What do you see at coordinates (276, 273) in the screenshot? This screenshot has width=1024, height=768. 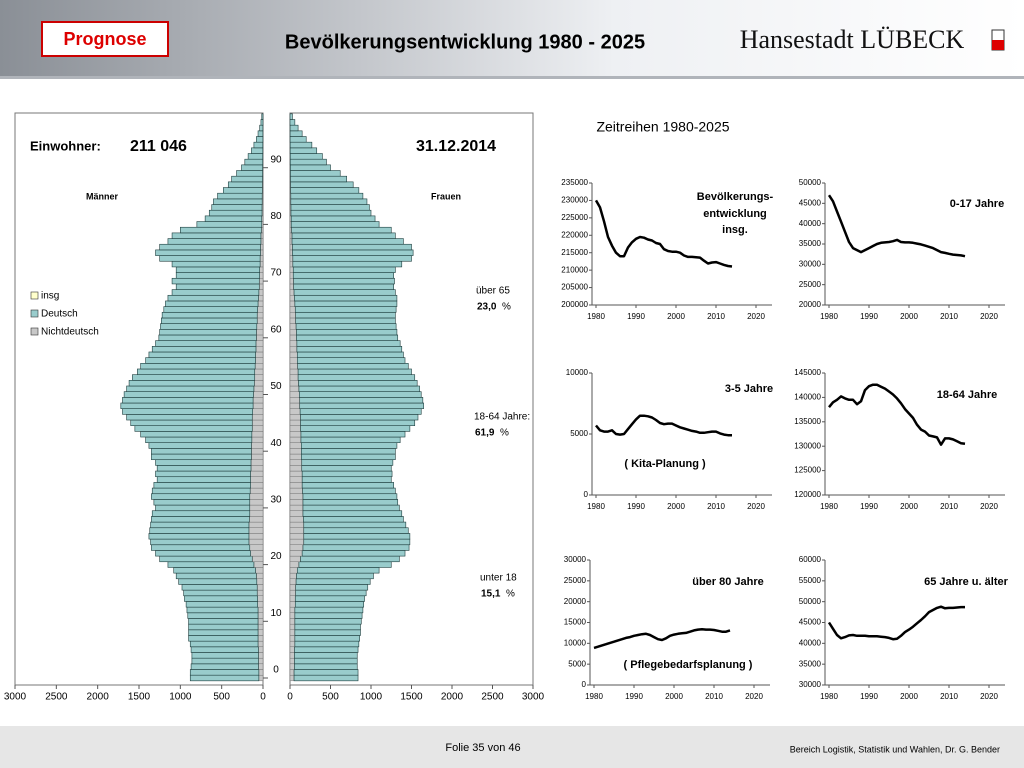 I see `age-tick-label: 70` at bounding box center [276, 273].